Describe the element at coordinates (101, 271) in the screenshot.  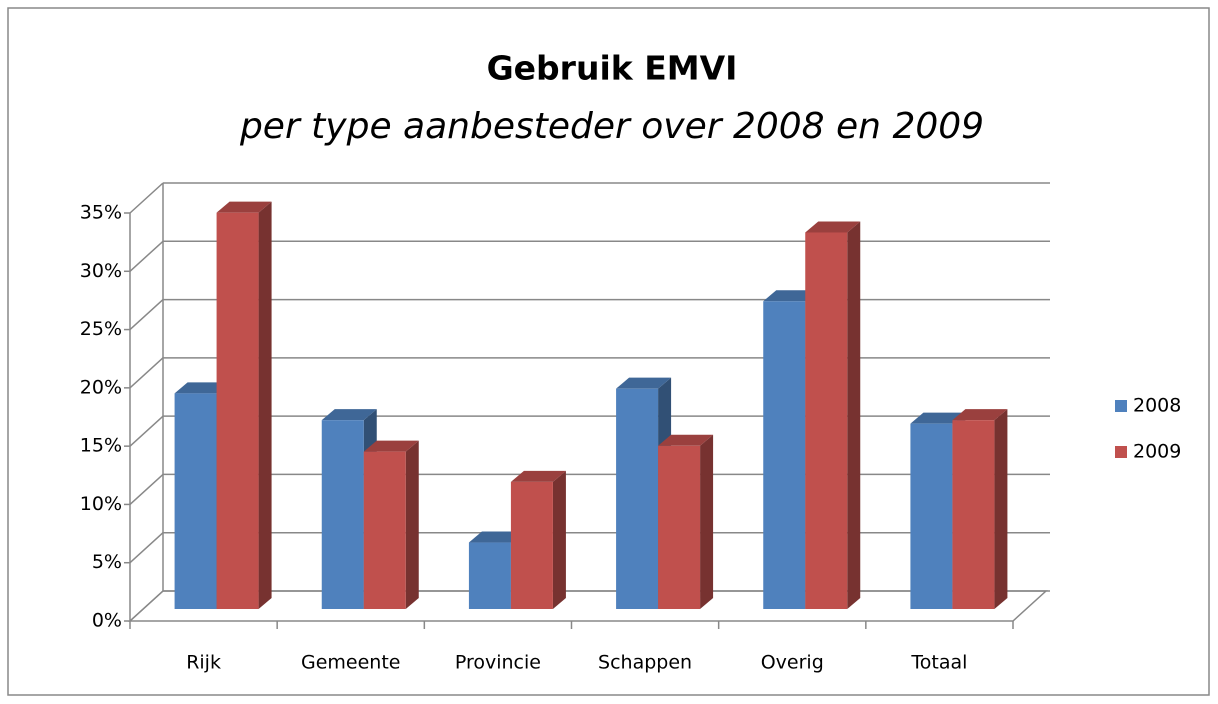
I see `y-tick-label: 30%` at that location.